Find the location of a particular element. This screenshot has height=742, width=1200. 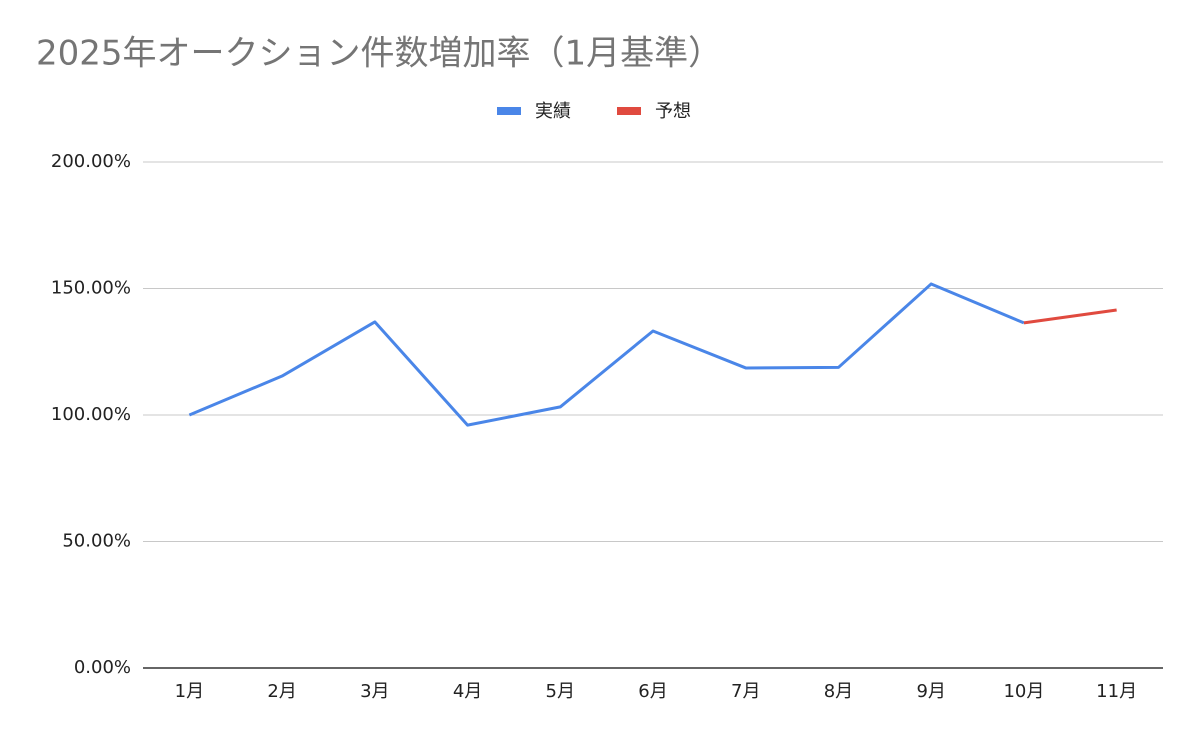

legend-label: 実績 is located at coordinates (553, 111).